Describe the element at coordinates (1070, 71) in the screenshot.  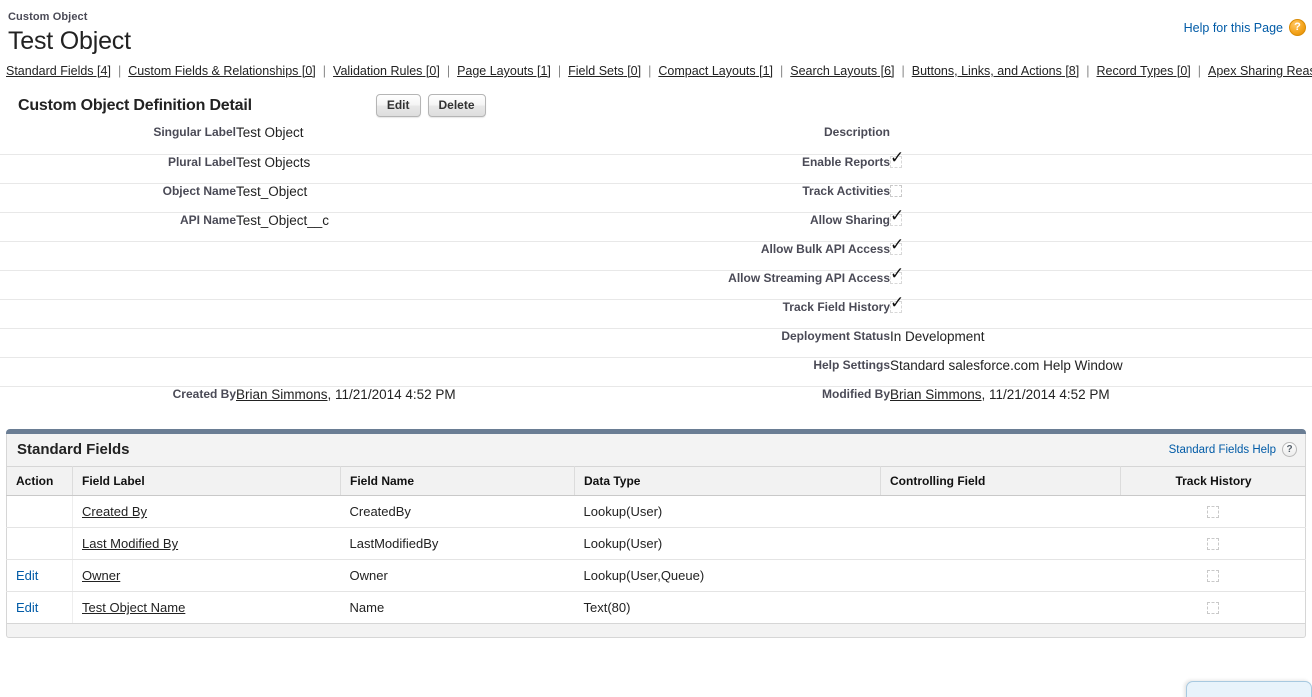
I see `quicklink-count: [8]` at that location.